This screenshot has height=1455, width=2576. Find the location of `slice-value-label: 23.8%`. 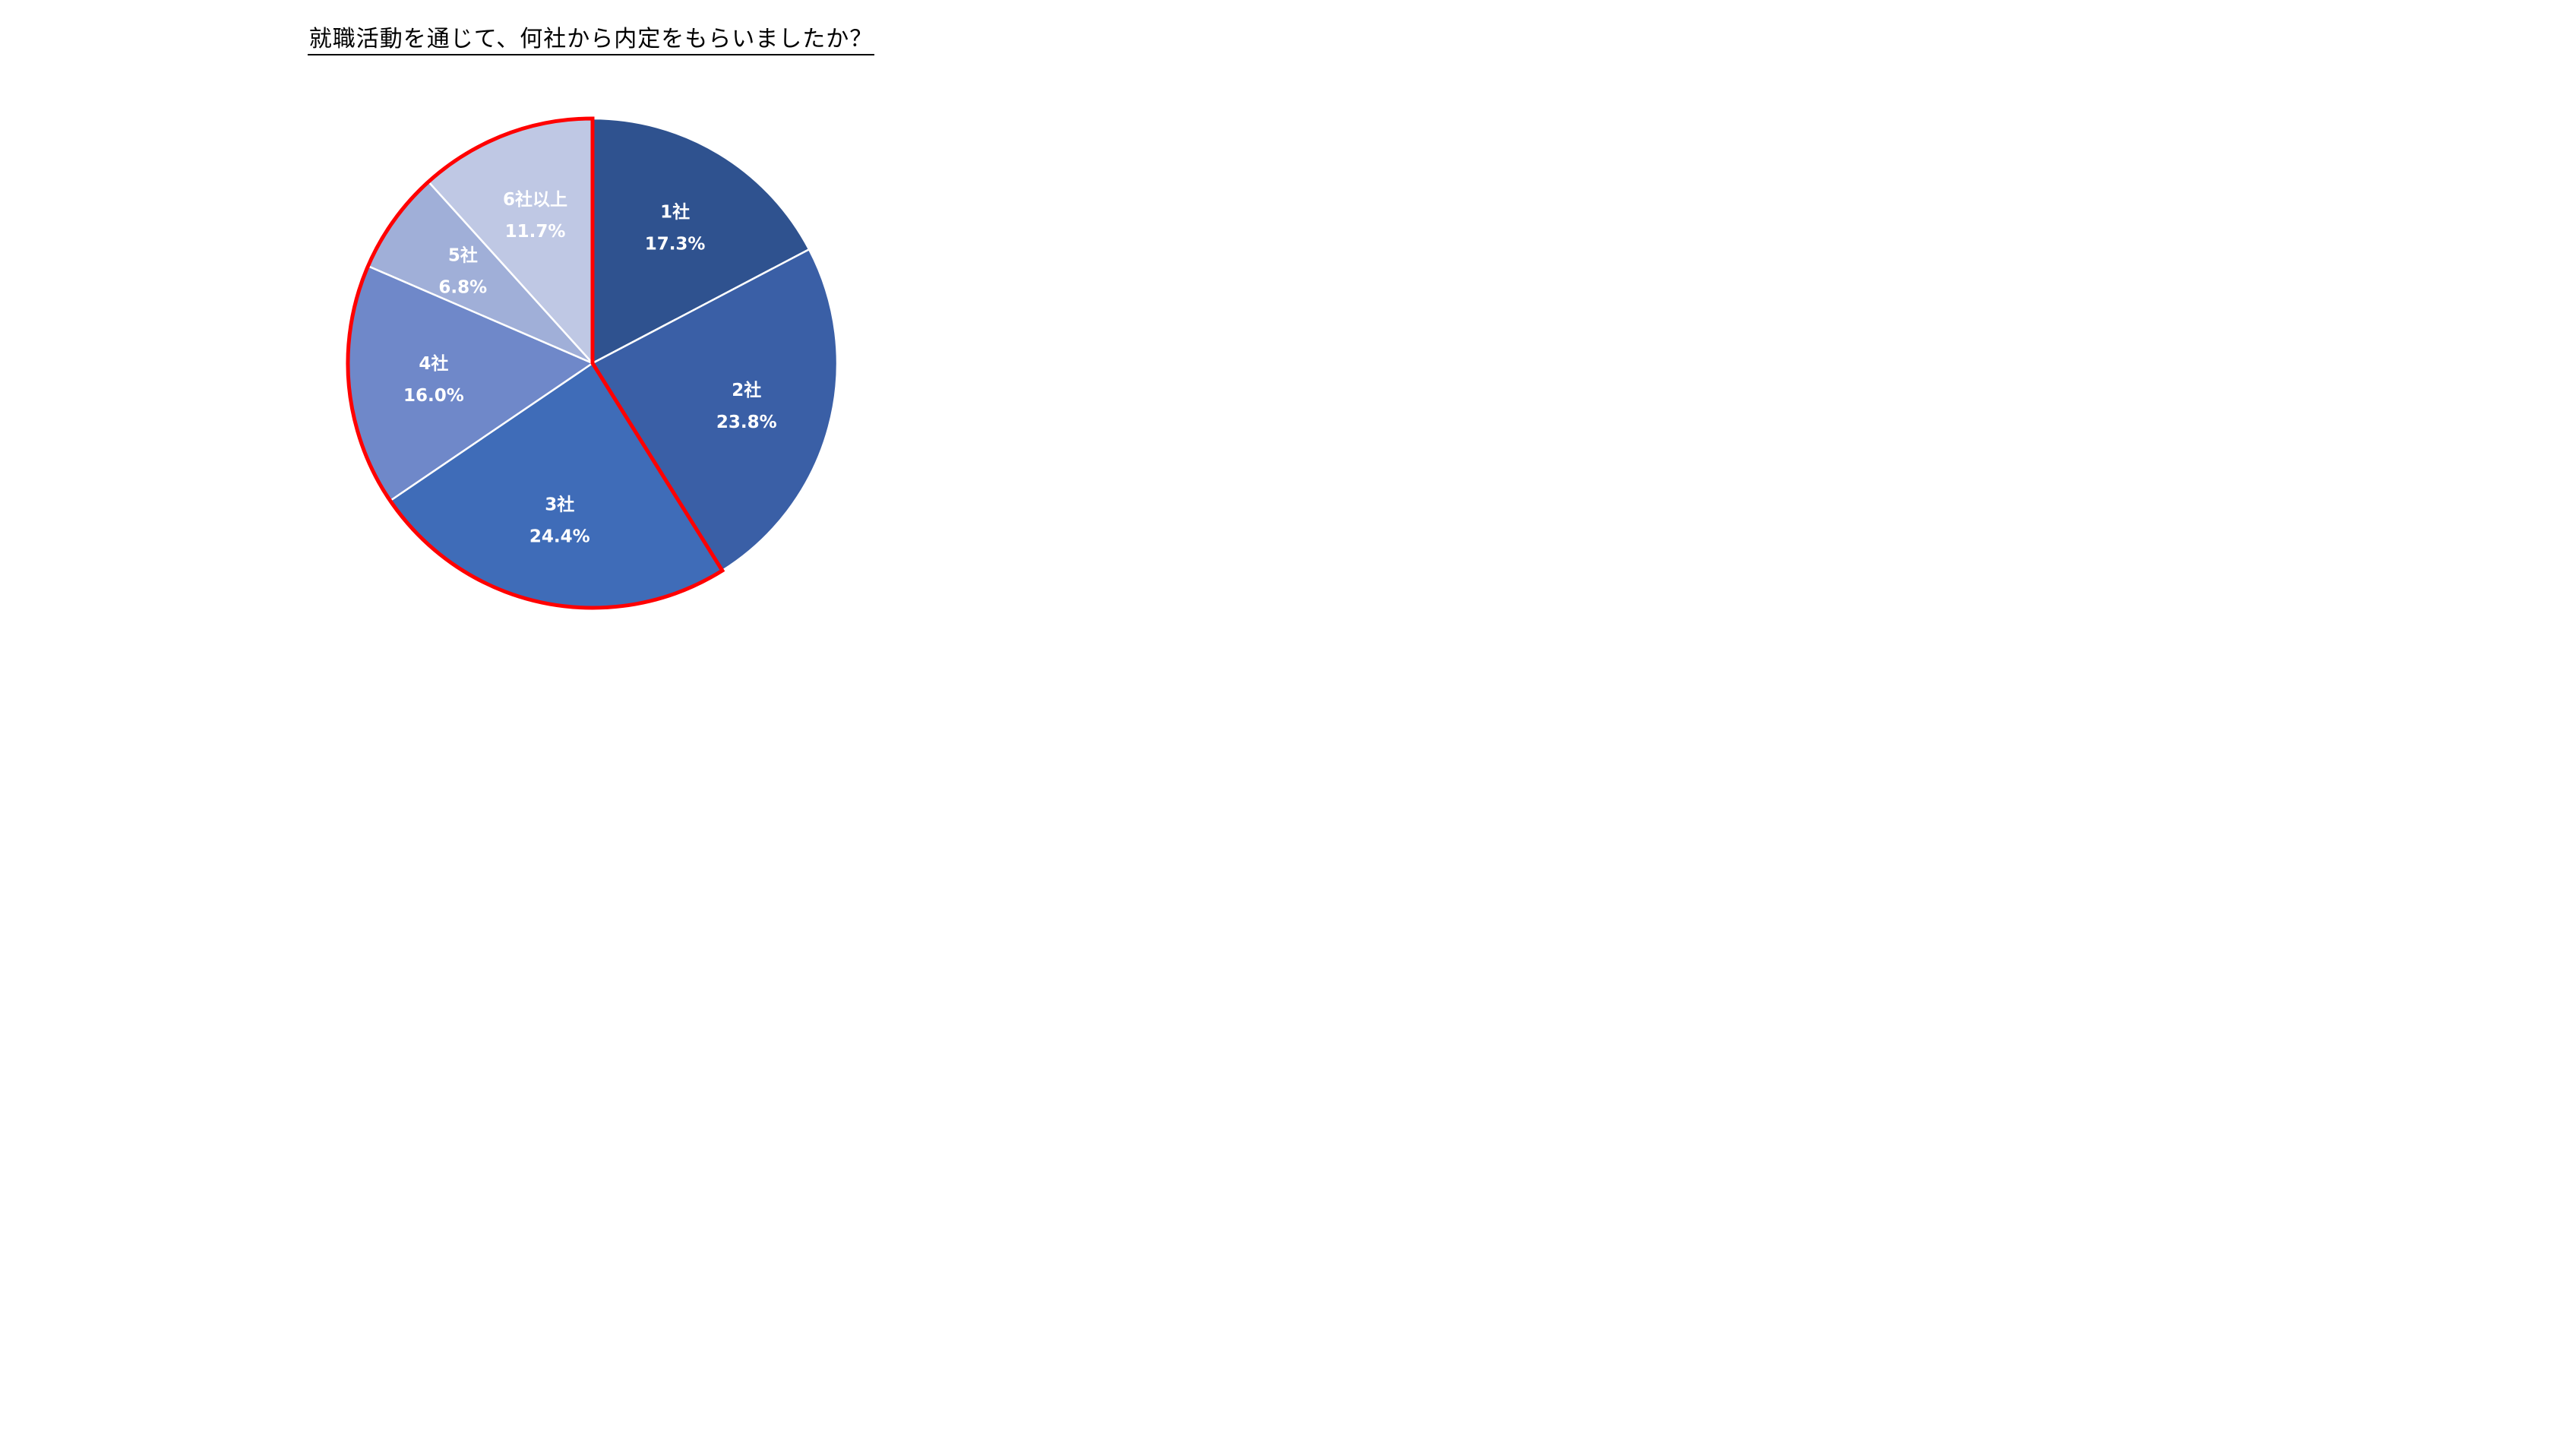

slice-value-label: 23.8% is located at coordinates (746, 423).